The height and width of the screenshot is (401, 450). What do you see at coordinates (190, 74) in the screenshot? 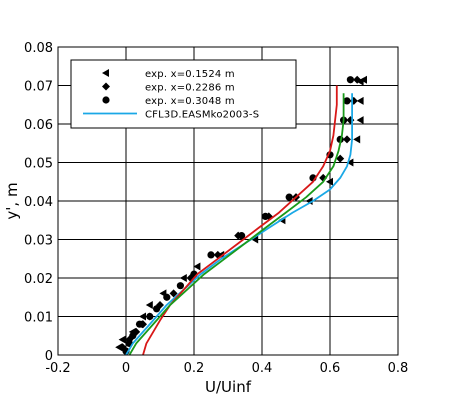
I see `legend-label-0: exp. x=0.1524 m` at bounding box center [190, 74].